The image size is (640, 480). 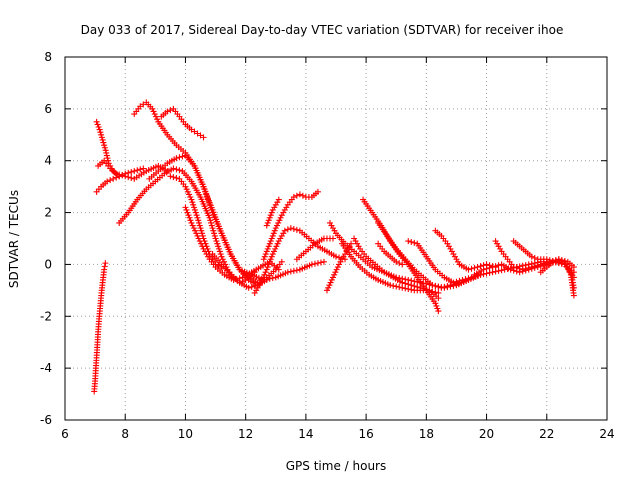 What do you see at coordinates (336, 466) in the screenshot?
I see `x-axis-label: GPS time / hours` at bounding box center [336, 466].